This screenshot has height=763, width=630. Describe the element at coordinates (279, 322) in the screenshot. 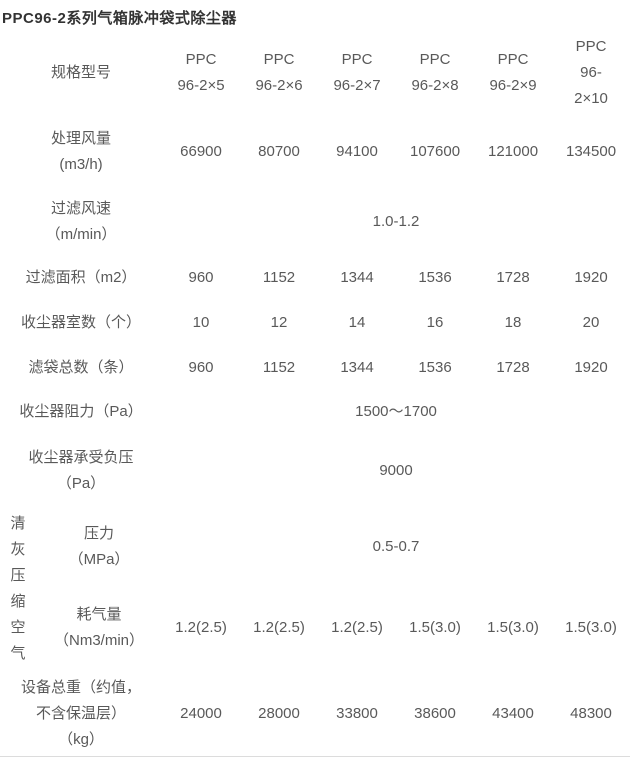

I see `cell-value: 12` at that location.